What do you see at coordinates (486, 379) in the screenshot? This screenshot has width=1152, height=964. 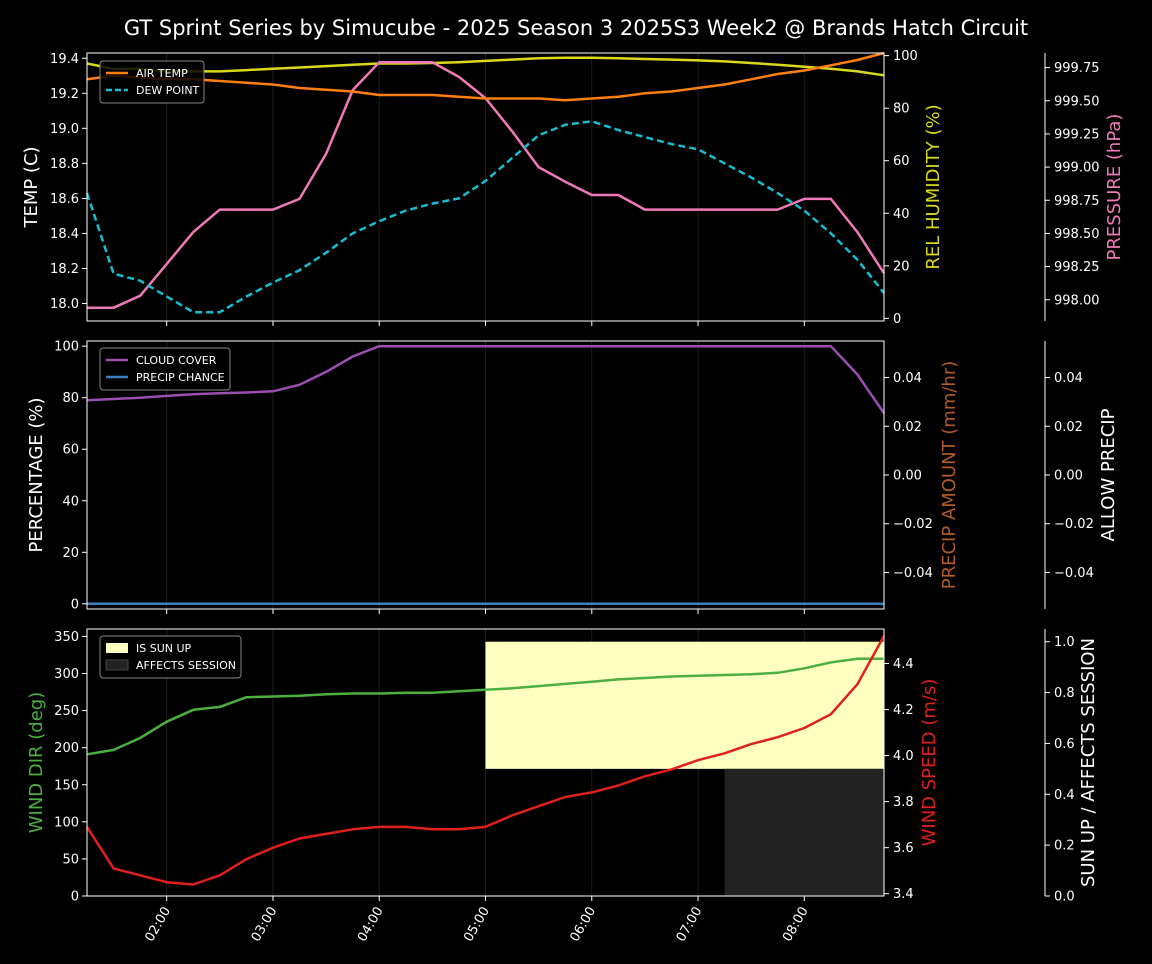 I see `cloud-cover-line` at bounding box center [486, 379].